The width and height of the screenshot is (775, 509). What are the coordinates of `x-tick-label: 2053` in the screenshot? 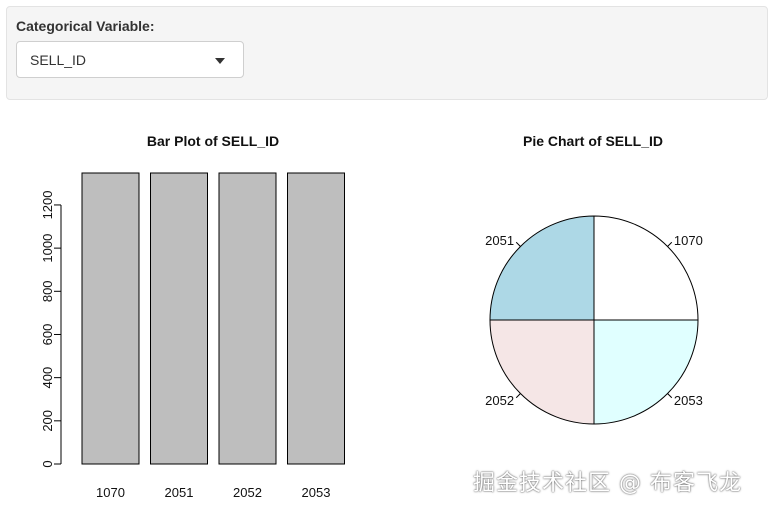 It's located at (316, 492).